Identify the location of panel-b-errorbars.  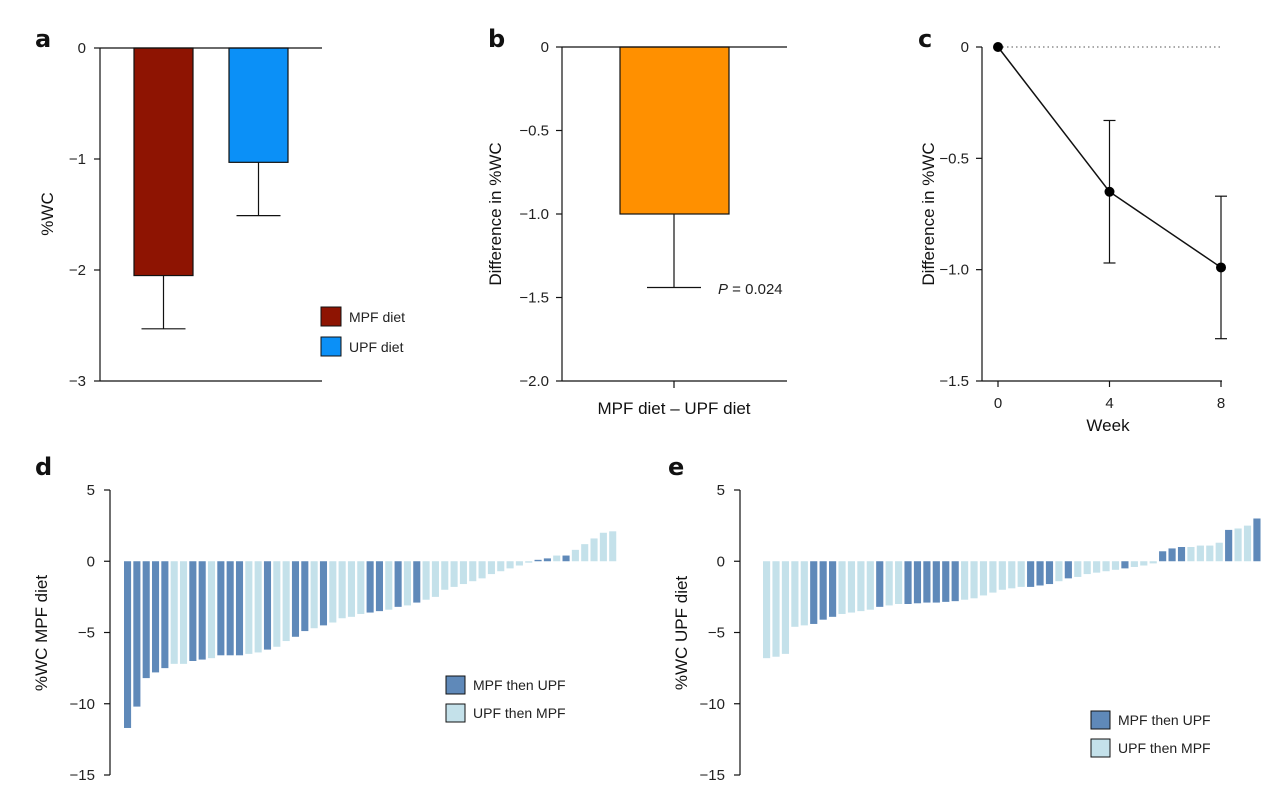
(674, 251).